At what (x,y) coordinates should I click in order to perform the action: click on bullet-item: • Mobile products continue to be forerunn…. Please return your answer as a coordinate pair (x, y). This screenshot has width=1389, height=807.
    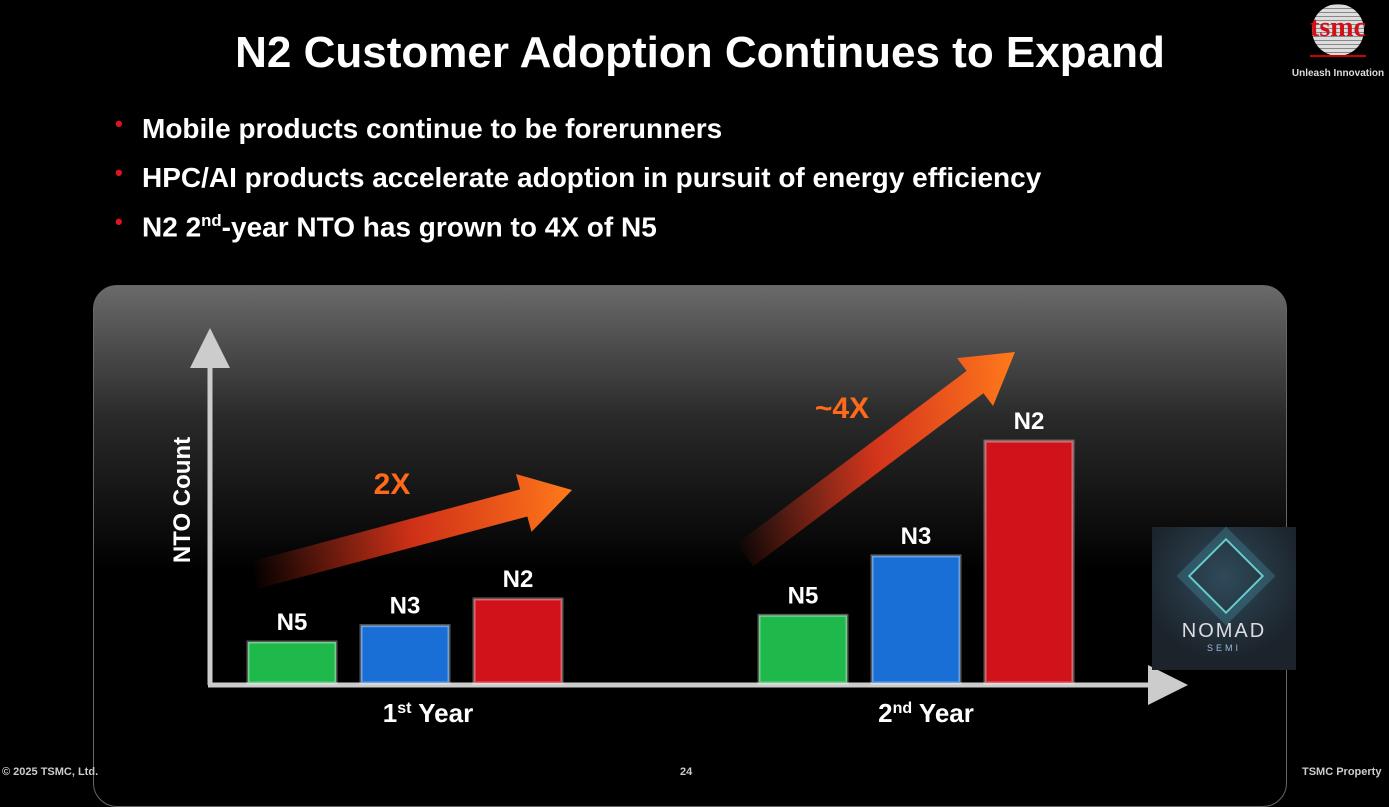
    Looking at the image, I should click on (578, 136).